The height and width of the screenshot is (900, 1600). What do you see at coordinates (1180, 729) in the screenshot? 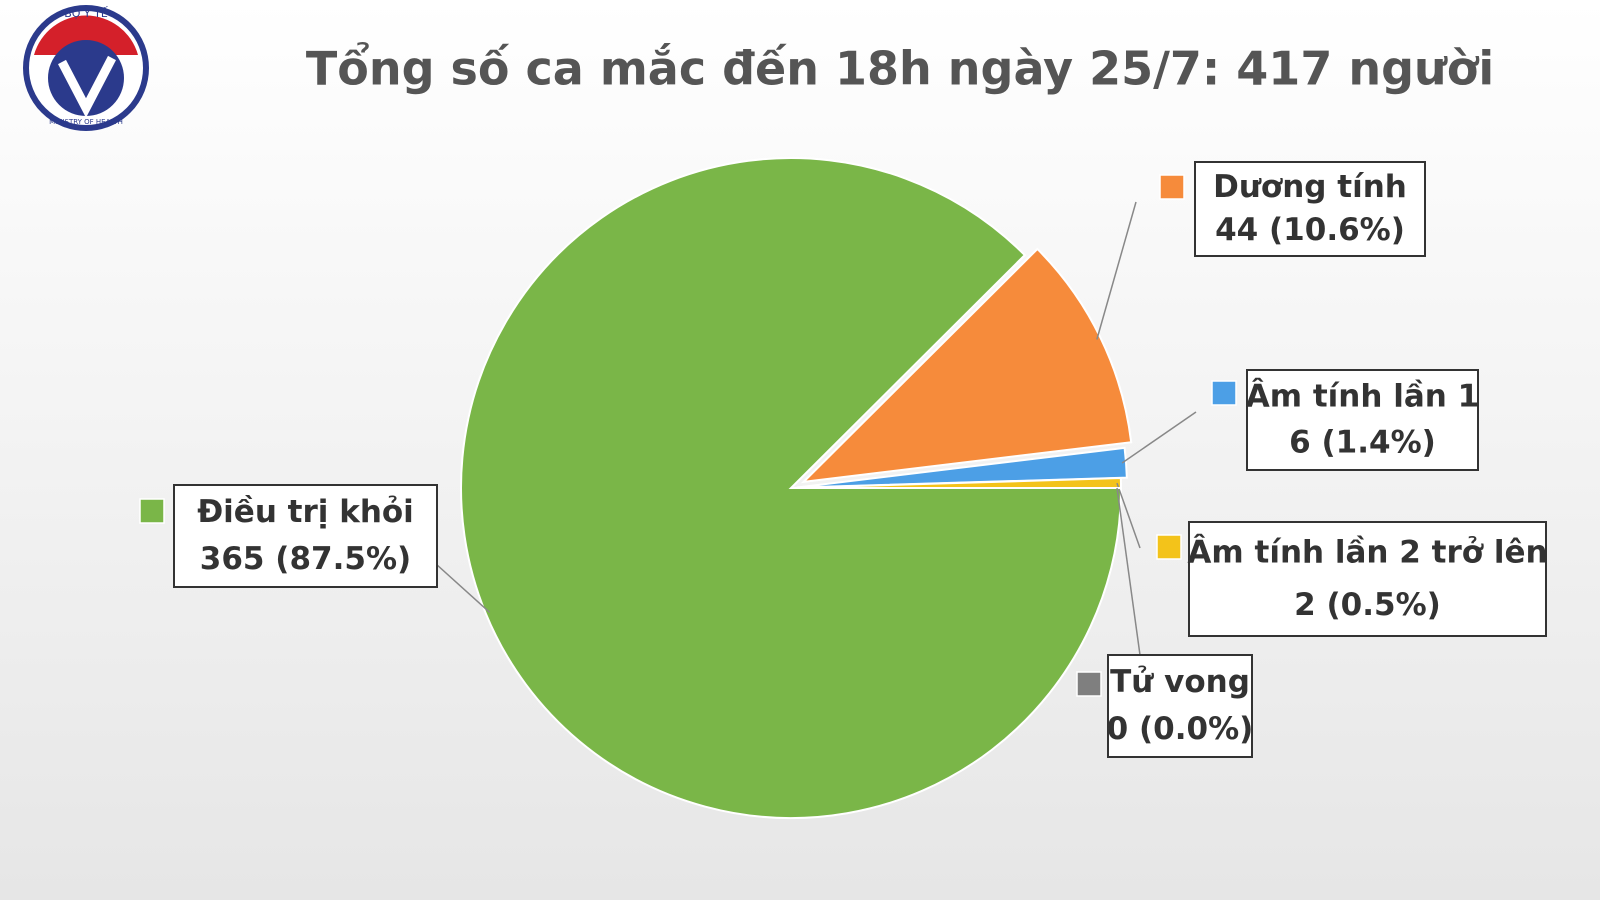
I see `label-value: 0 (0.0%)` at bounding box center [1180, 729].